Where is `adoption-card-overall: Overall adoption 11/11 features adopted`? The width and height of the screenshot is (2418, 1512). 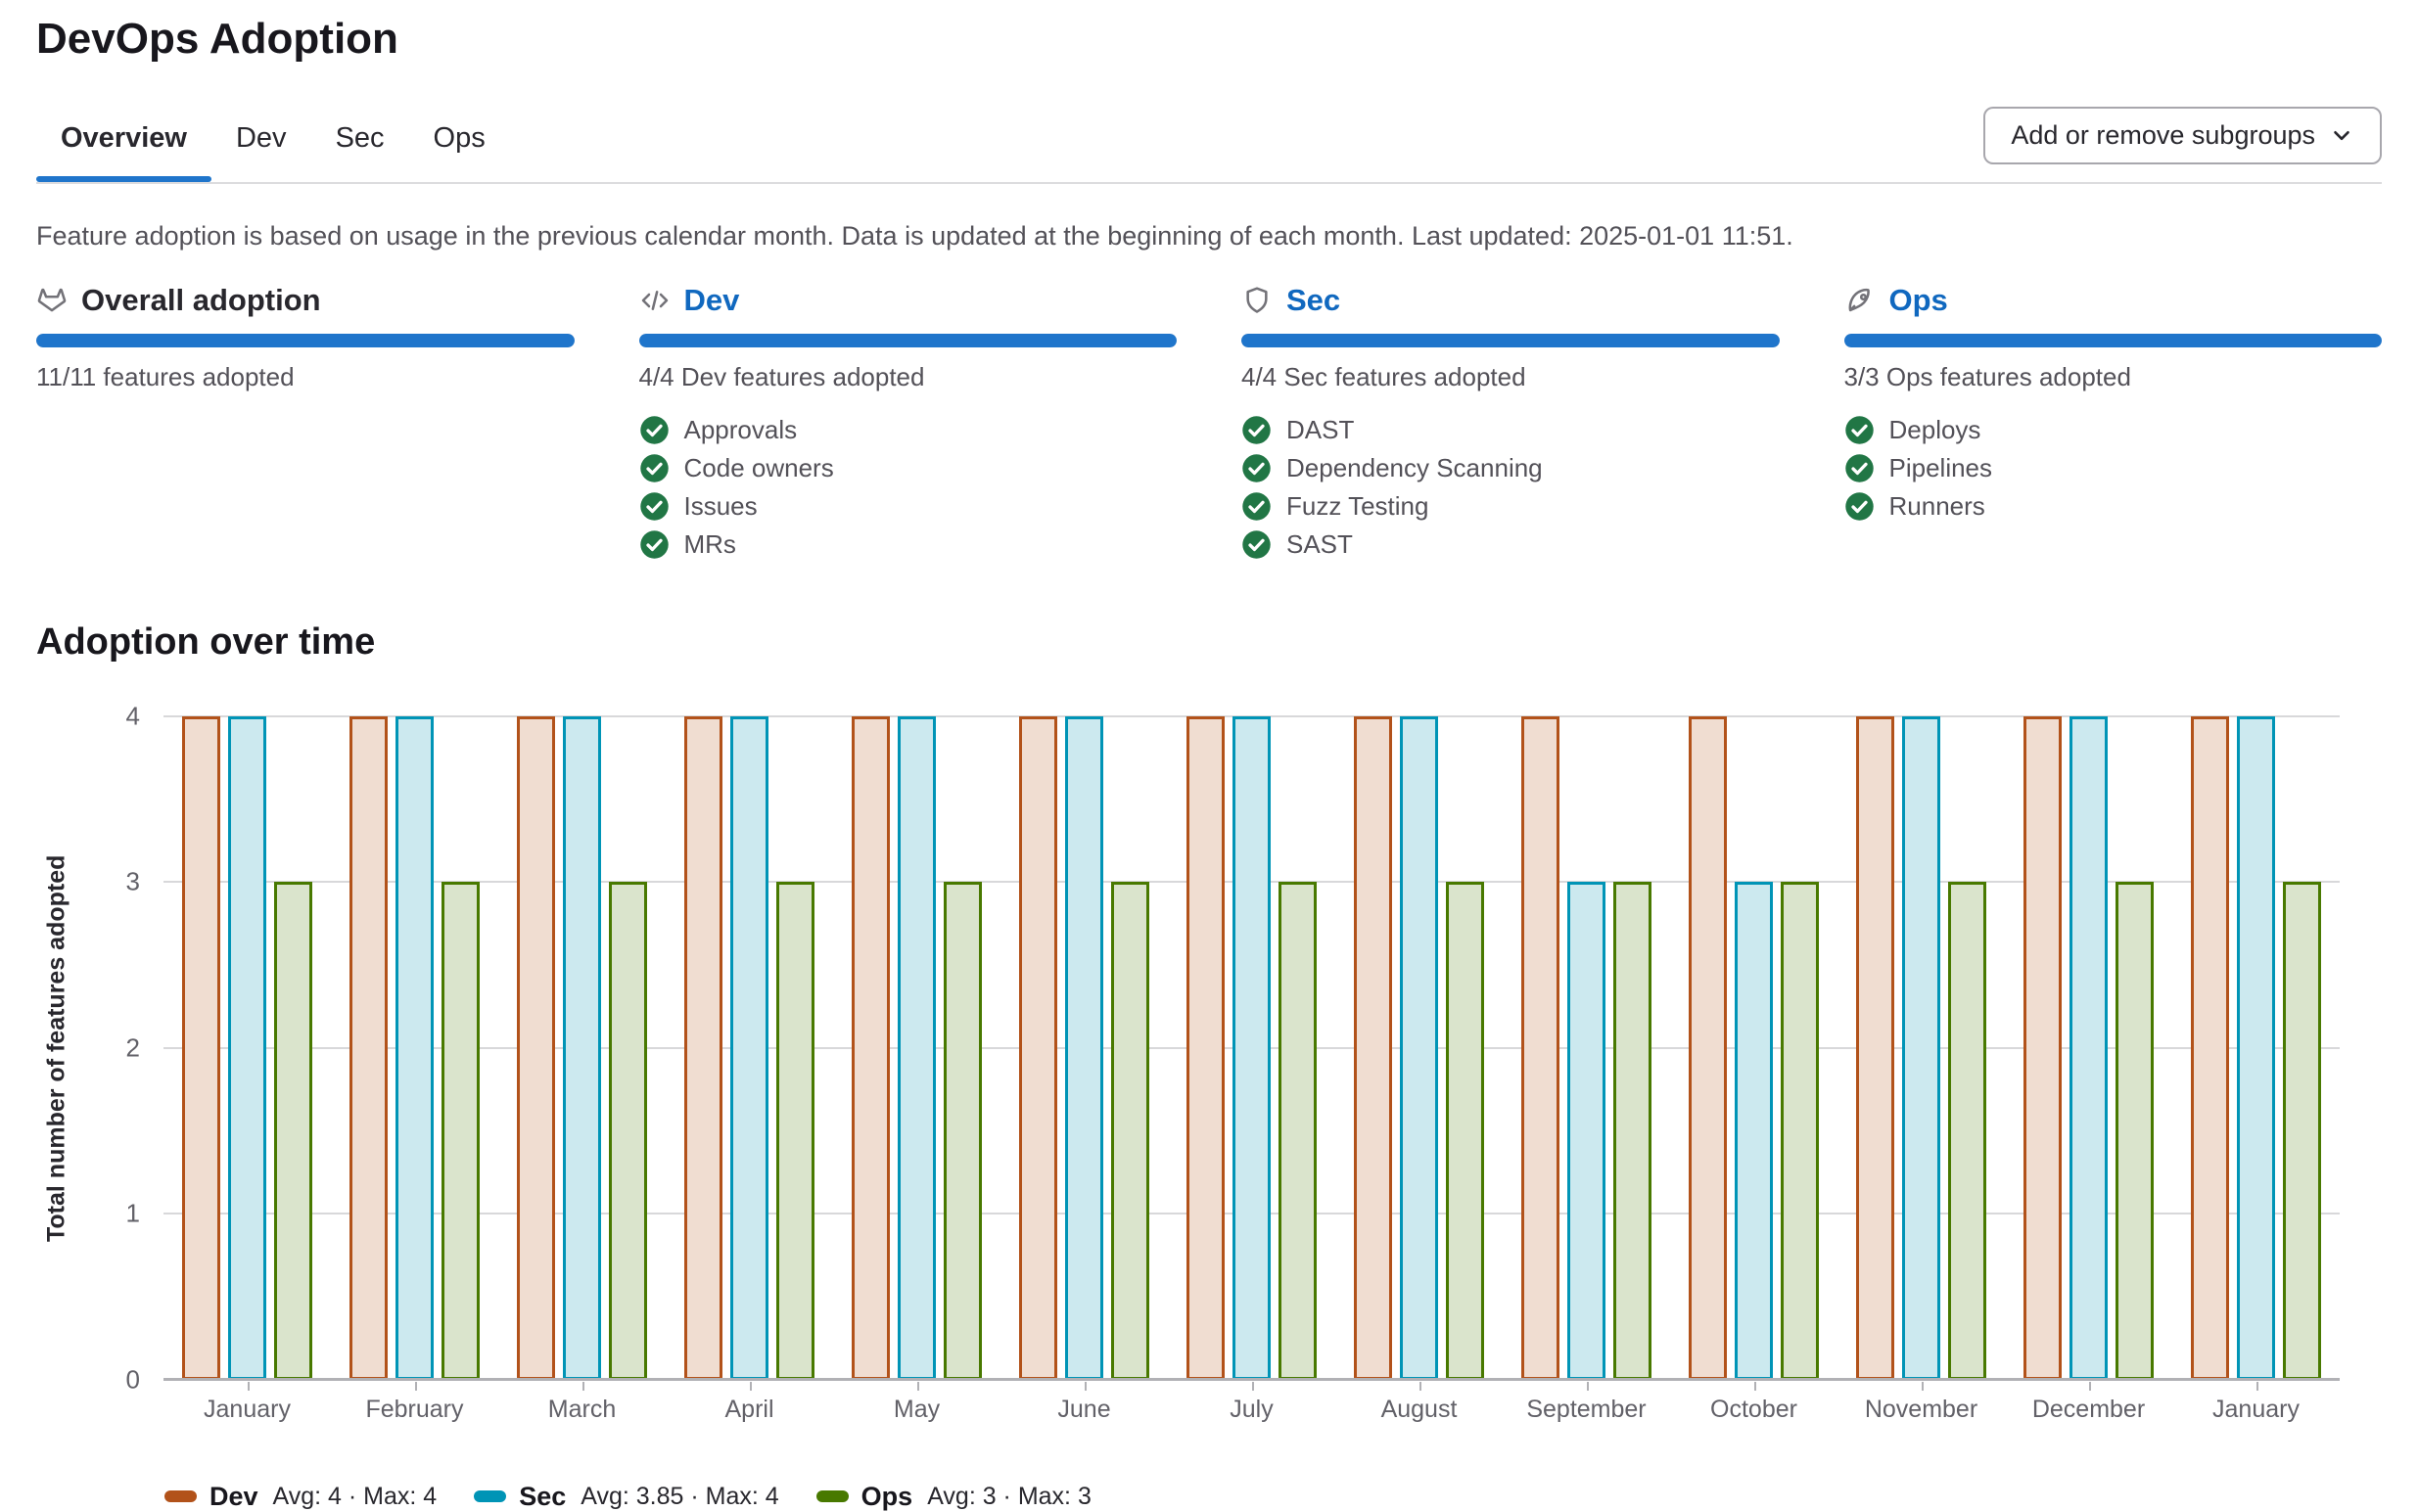
adoption-card-overall: Overall adoption 11/11 features adopted is located at coordinates (305, 421).